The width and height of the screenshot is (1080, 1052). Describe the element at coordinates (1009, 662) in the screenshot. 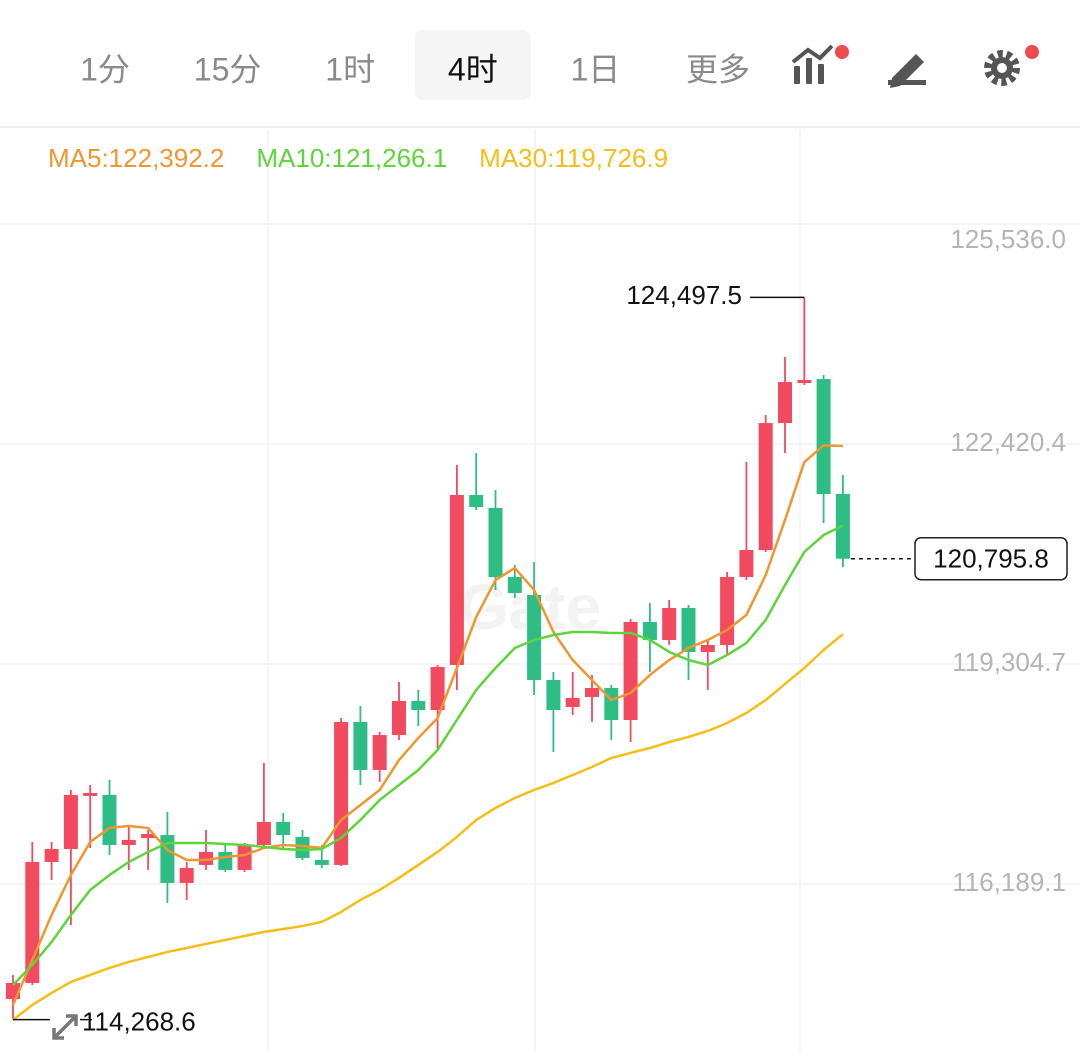

I see `y-tick-label: 119,304.7` at that location.